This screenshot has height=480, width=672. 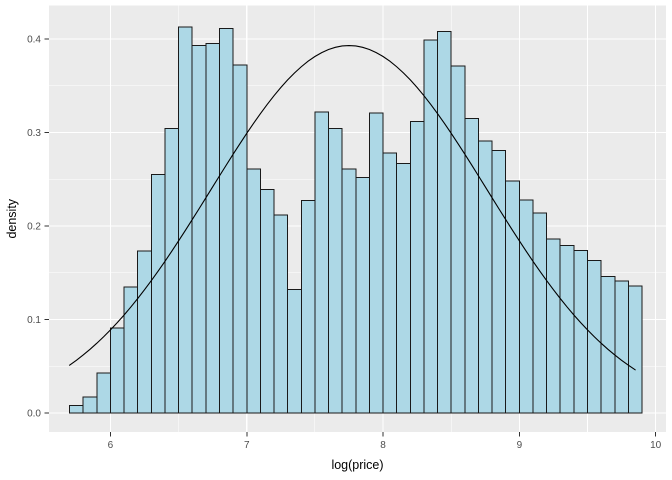 I want to click on x-axis-tick-label: 7, so click(x=247, y=445).